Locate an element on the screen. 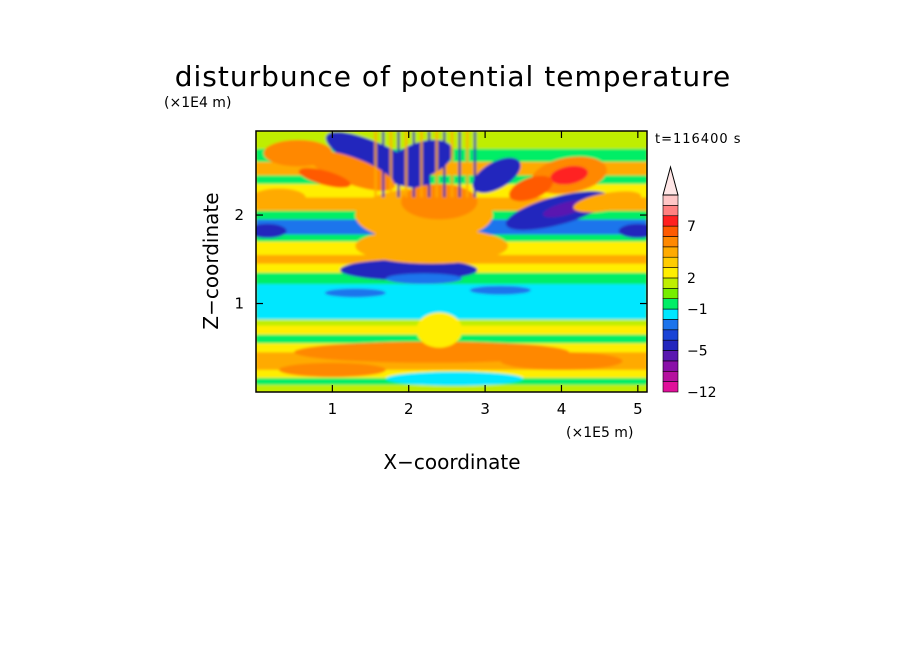  colorbar: −12−5−127 is located at coordinates (689, 283).